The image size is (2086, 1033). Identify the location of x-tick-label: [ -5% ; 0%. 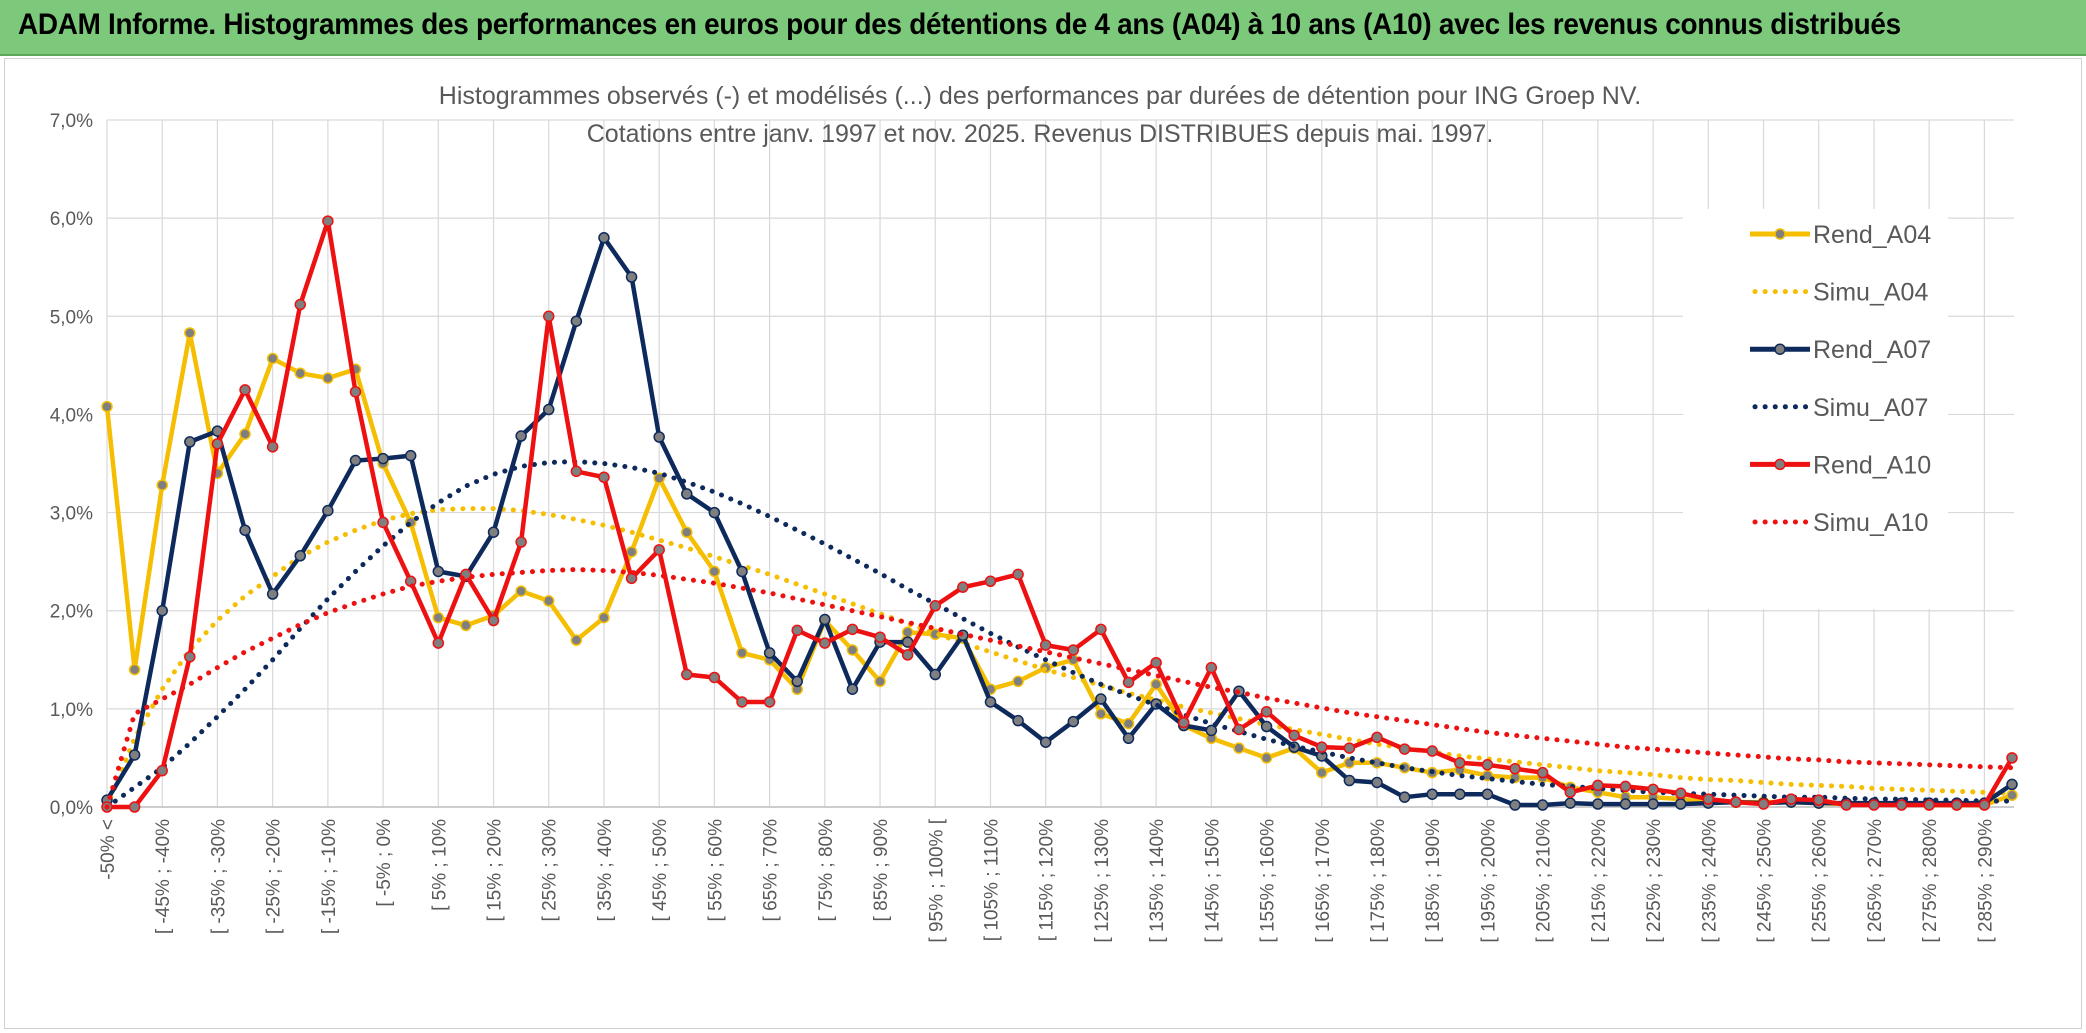
(384, 863).